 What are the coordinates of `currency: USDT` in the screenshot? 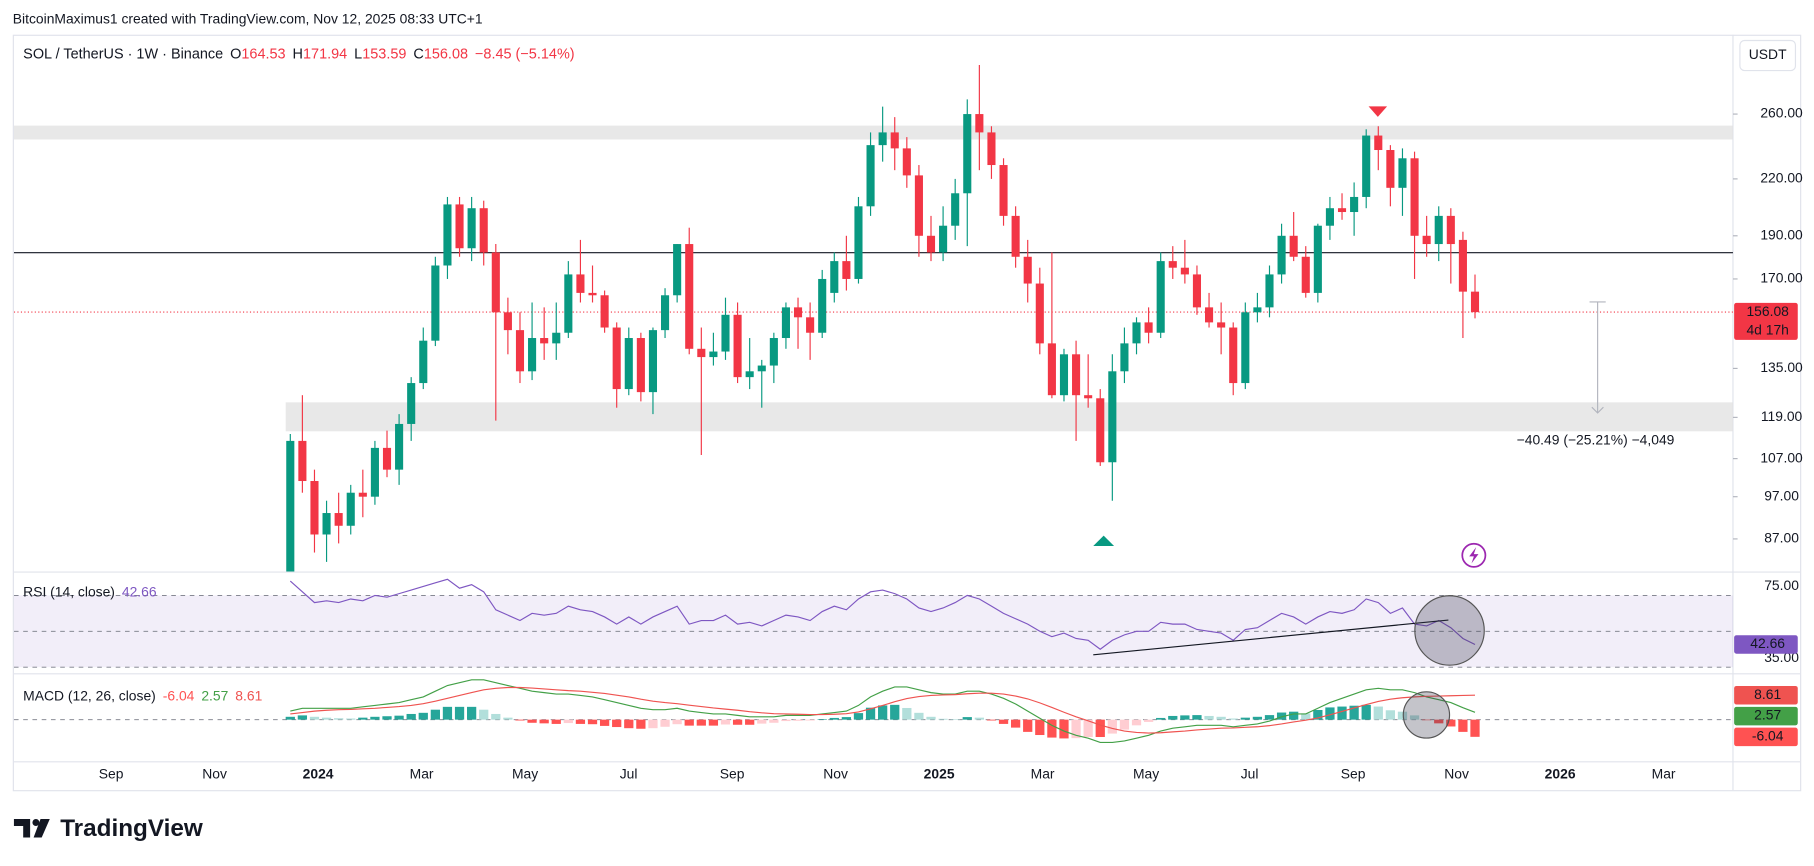 It's located at (1768, 54).